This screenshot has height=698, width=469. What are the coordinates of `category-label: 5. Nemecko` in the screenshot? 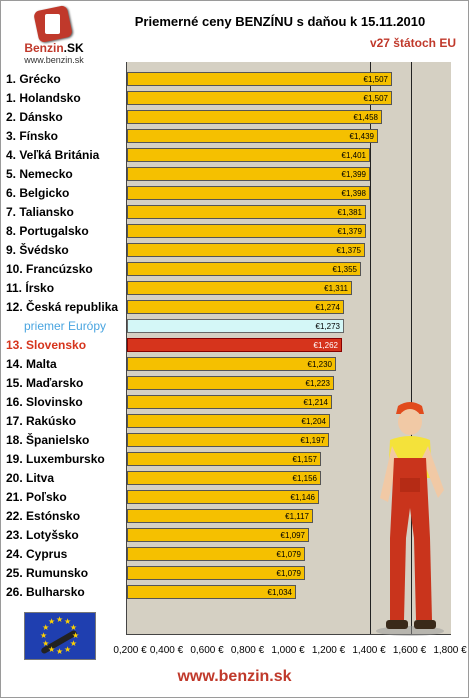 It's located at (39, 174).